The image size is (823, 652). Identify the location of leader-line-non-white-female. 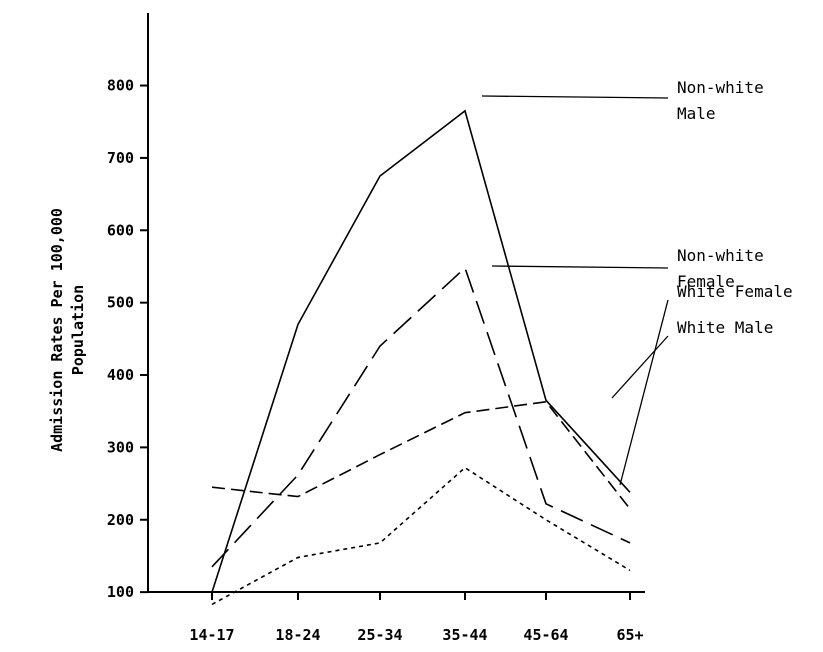
(580, 267).